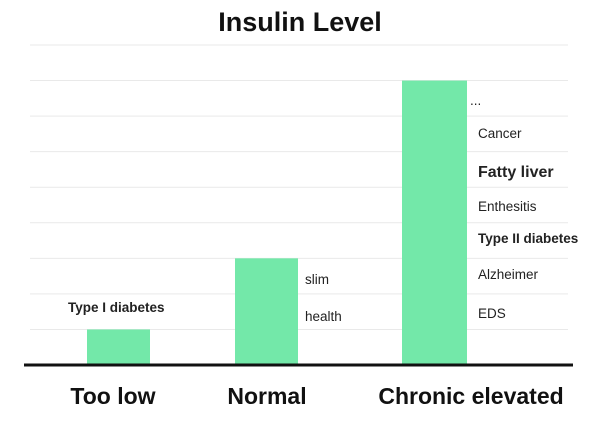  Describe the element at coordinates (500, 133) in the screenshot. I see `annotation-label: Cancer` at that location.